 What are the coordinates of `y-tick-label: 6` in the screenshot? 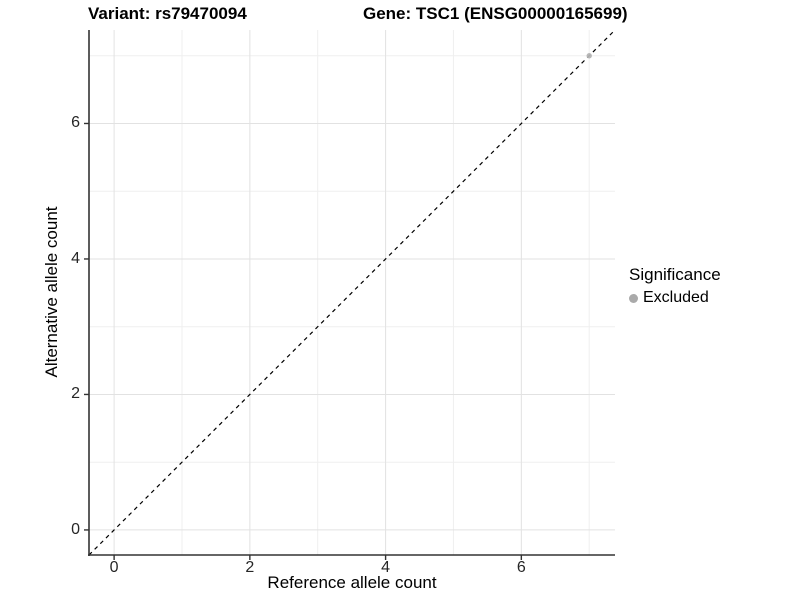 It's located at (75, 123).